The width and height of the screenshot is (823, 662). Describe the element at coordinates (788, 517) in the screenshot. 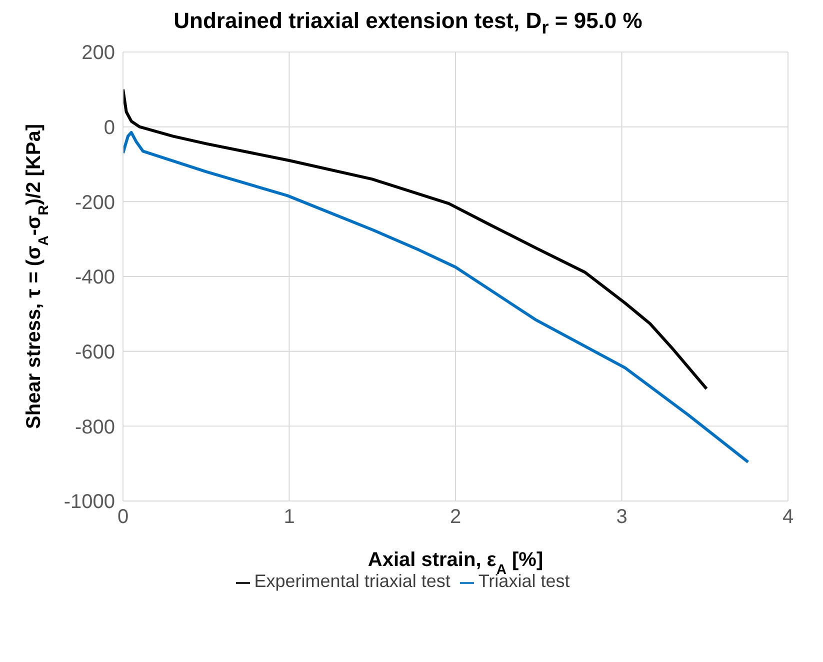

I see `x-tick-label: 4` at that location.